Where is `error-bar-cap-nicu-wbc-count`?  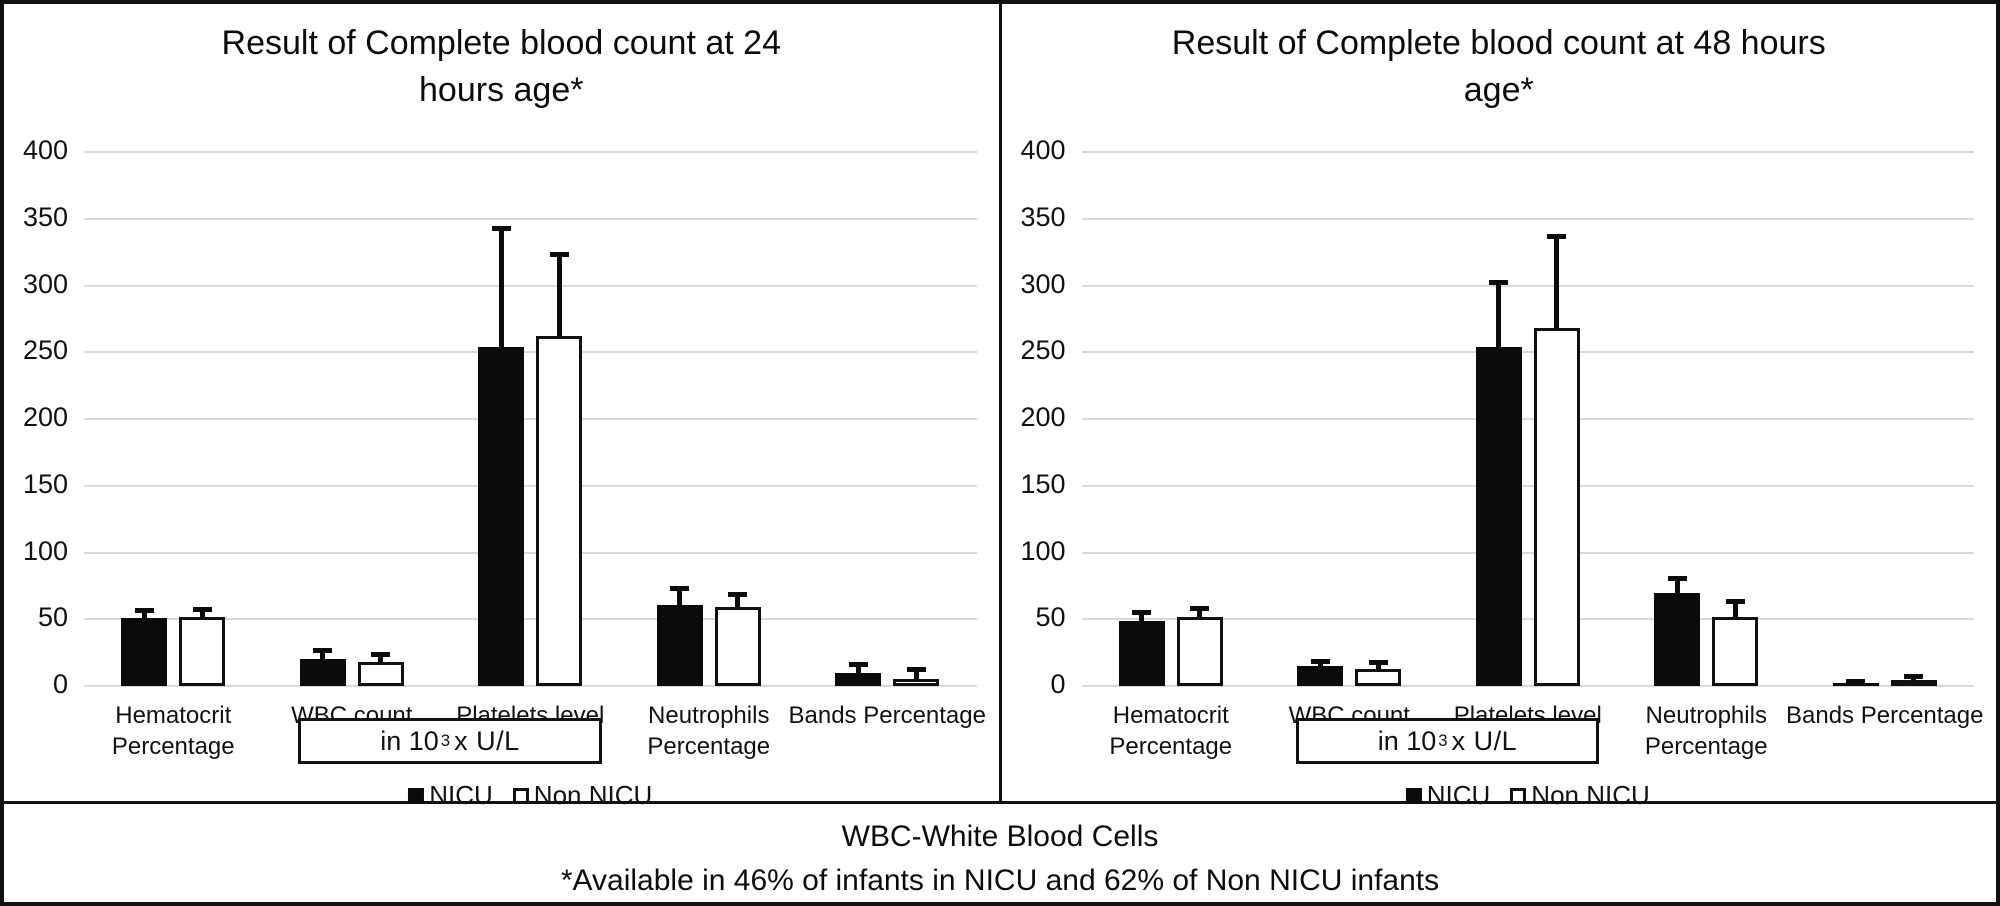 error-bar-cap-nicu-wbc-count is located at coordinates (1320, 661).